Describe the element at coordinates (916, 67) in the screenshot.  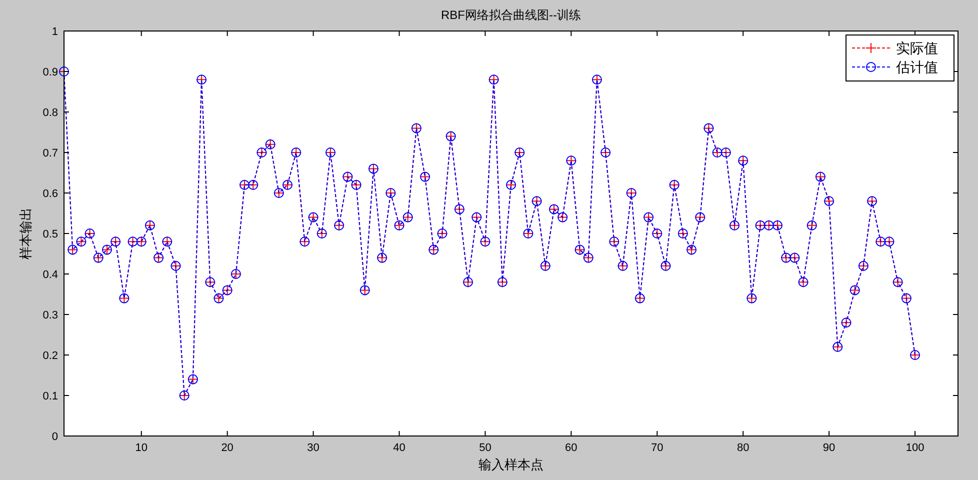
I see `legend-label: 估计值` at that location.